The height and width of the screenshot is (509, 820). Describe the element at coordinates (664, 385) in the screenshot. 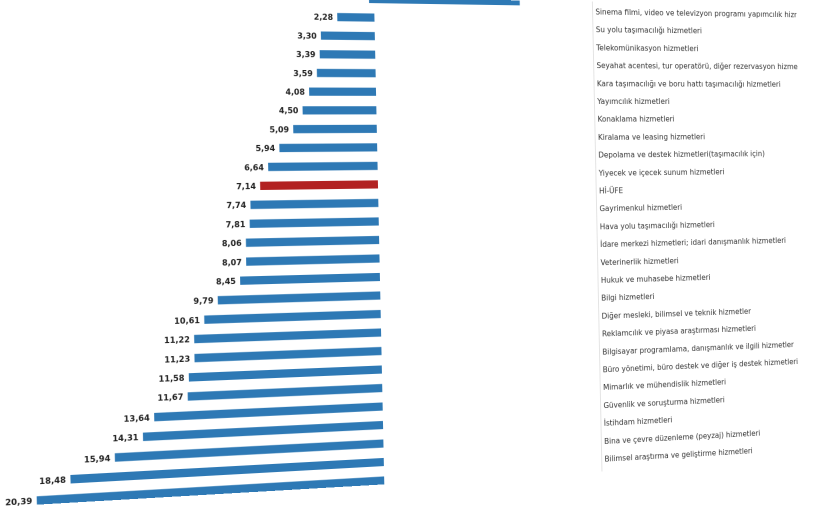

I see `category-label: Mimarlık ve mühendislik hizmetleri` at that location.